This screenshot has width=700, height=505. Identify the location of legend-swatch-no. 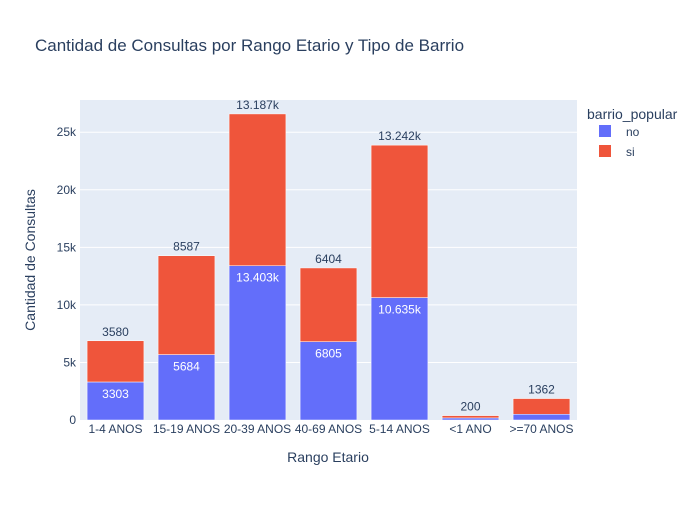
(605, 131).